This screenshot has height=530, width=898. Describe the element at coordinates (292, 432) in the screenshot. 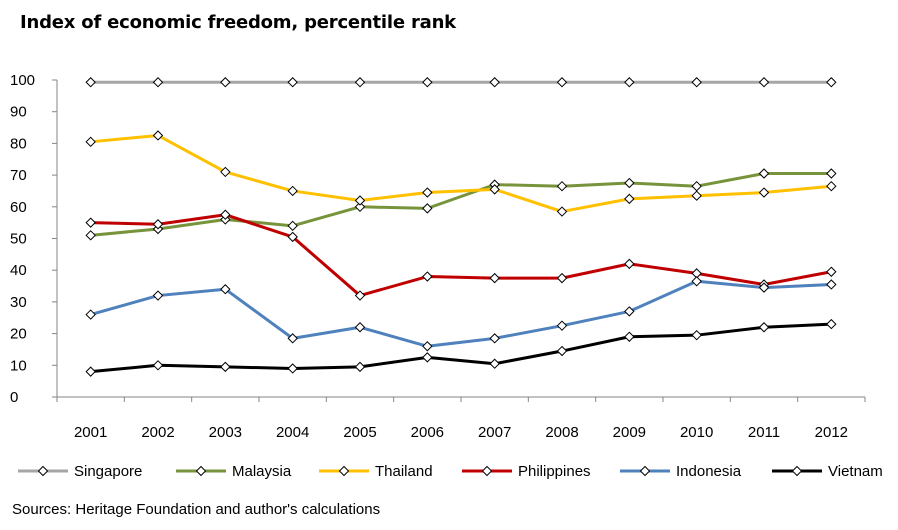

I see `x-tick-label: 2004` at that location.